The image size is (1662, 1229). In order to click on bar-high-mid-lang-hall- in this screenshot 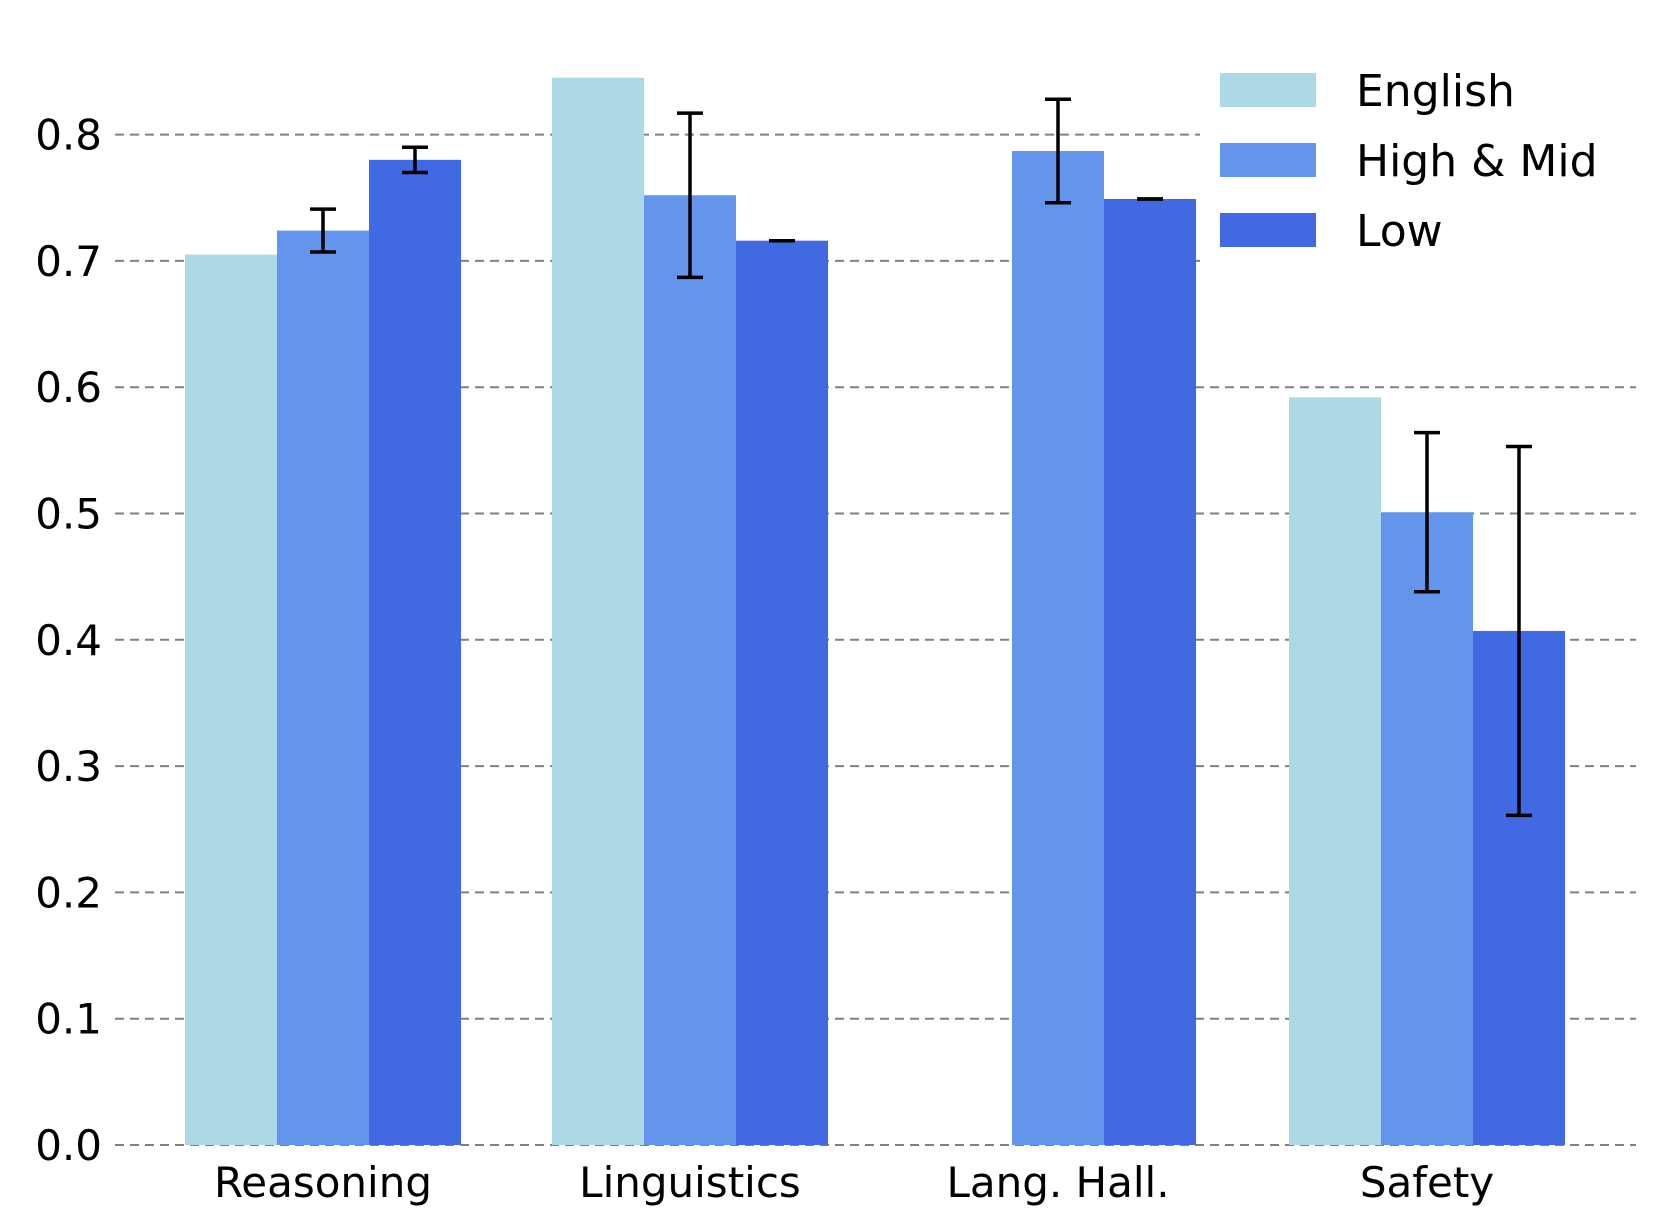, I will do `click(1058, 648)`.